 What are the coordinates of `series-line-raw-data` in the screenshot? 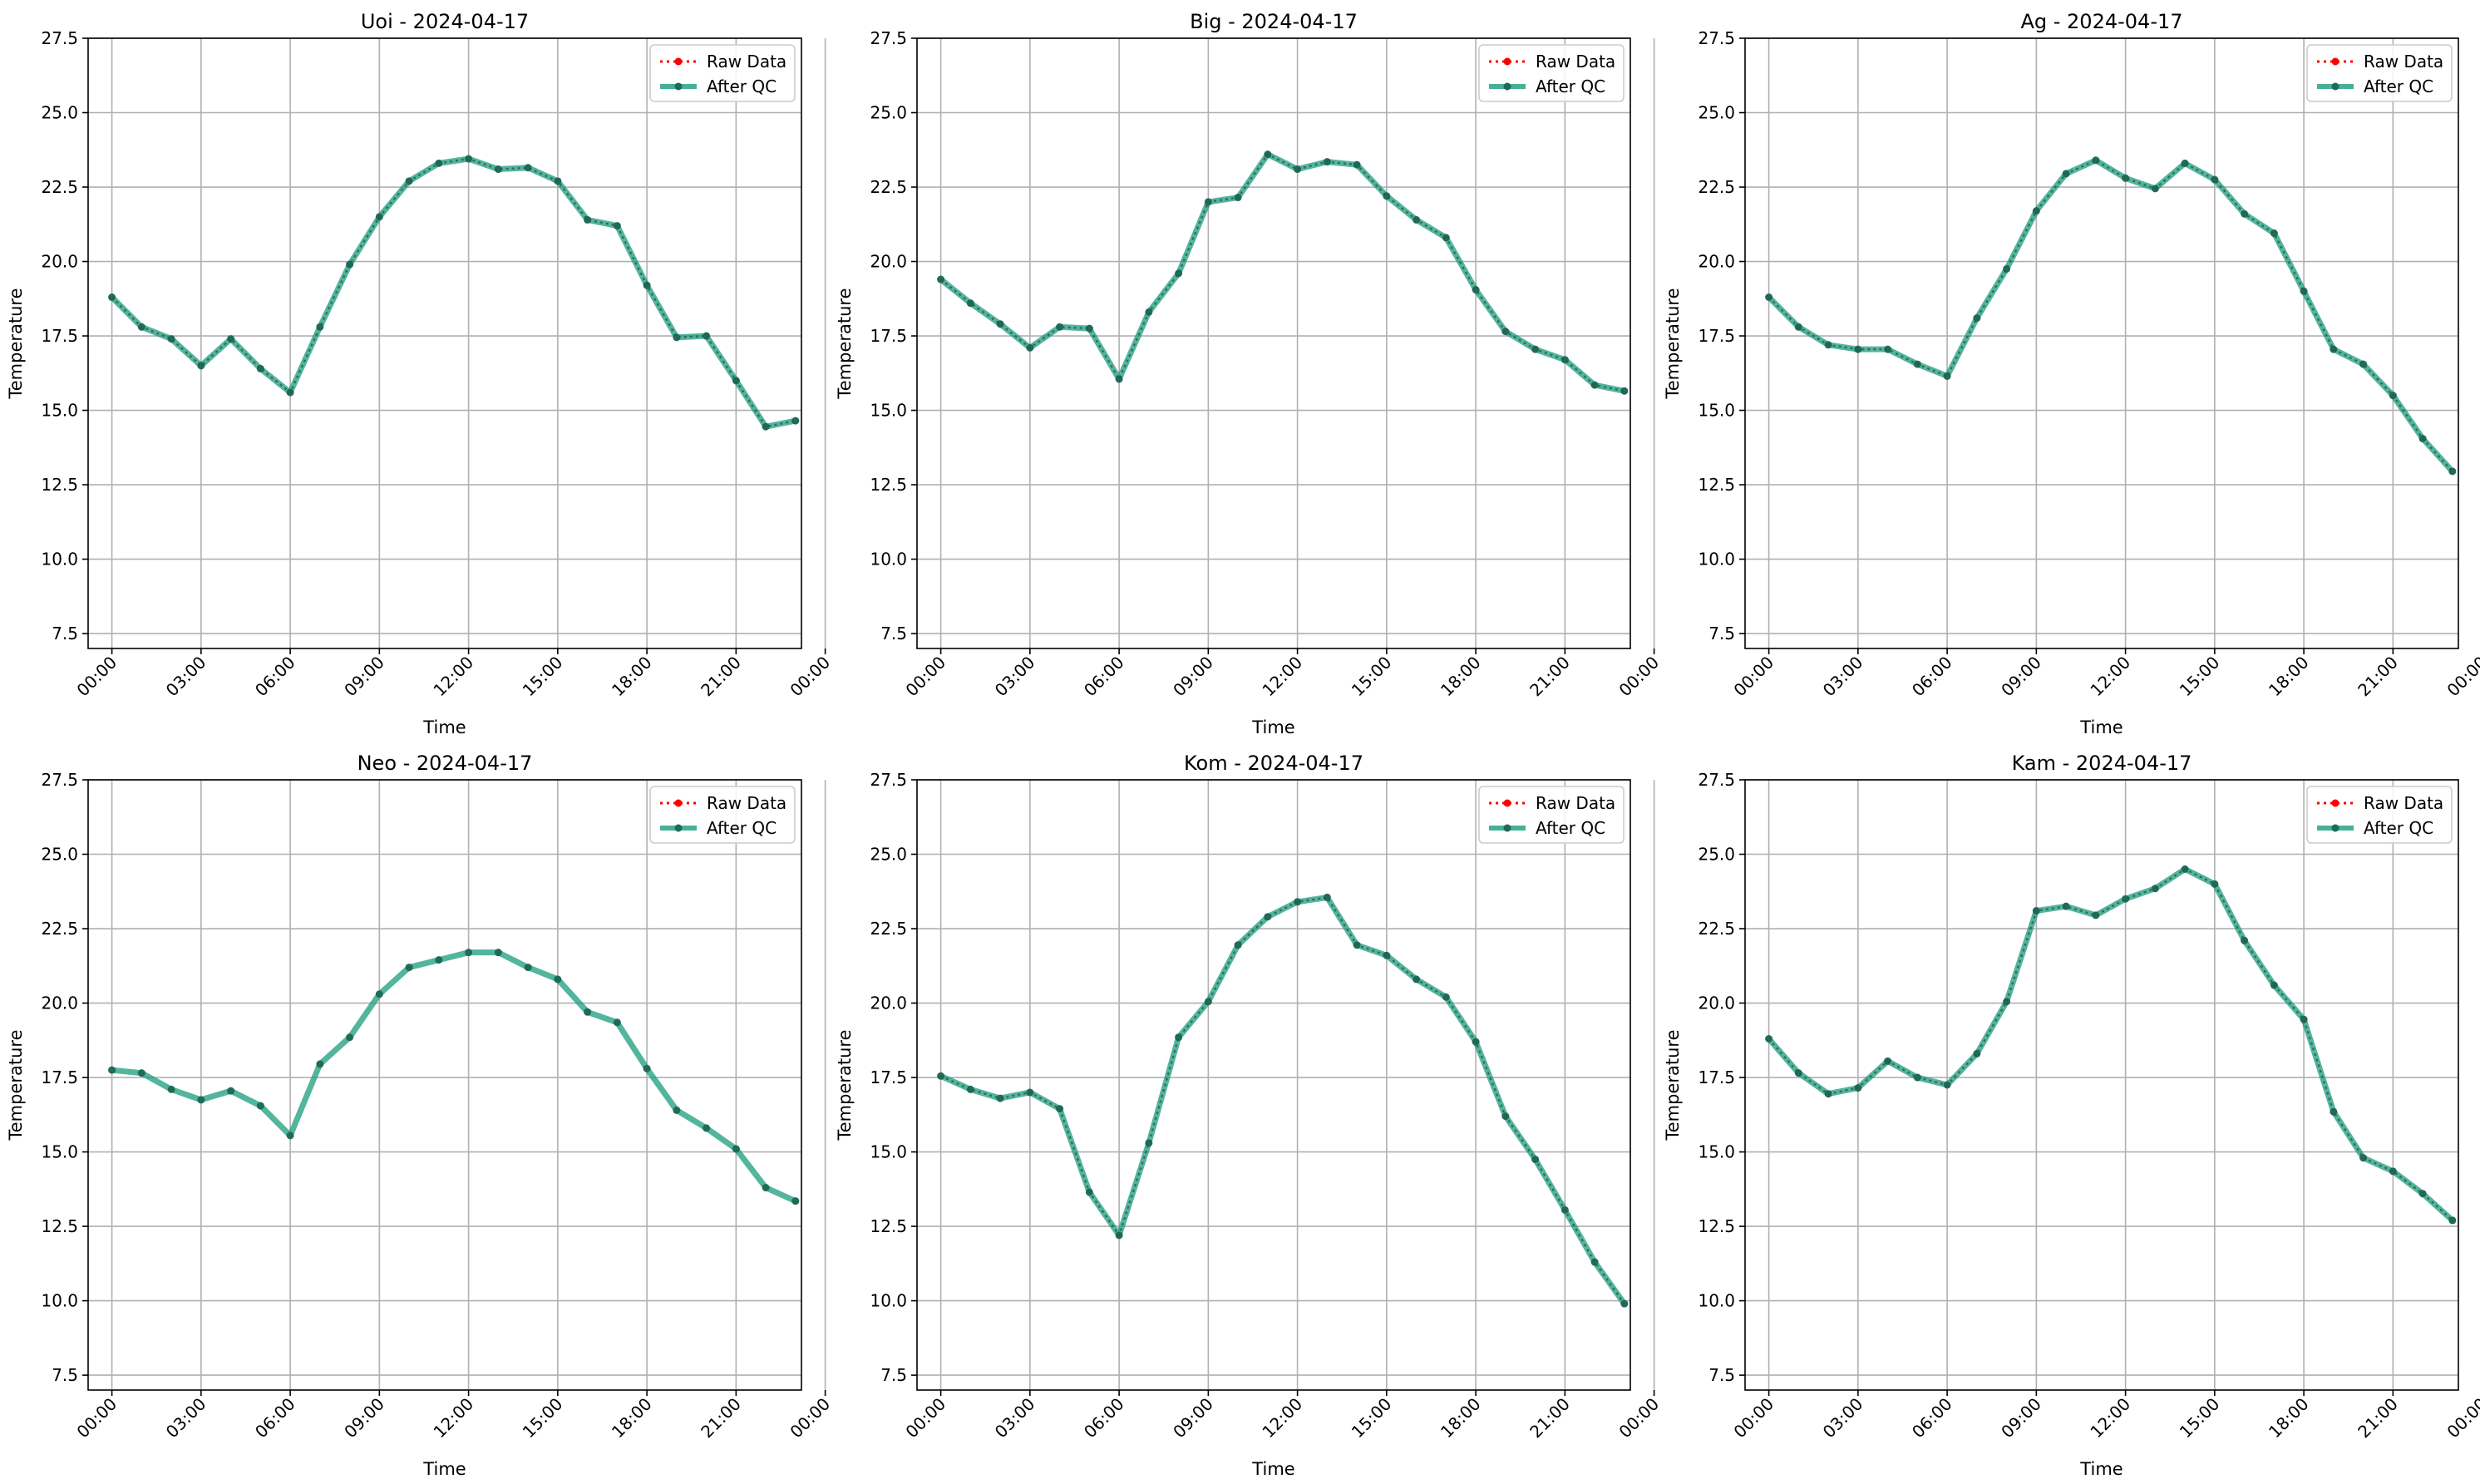 It's located at (1283, 1100).